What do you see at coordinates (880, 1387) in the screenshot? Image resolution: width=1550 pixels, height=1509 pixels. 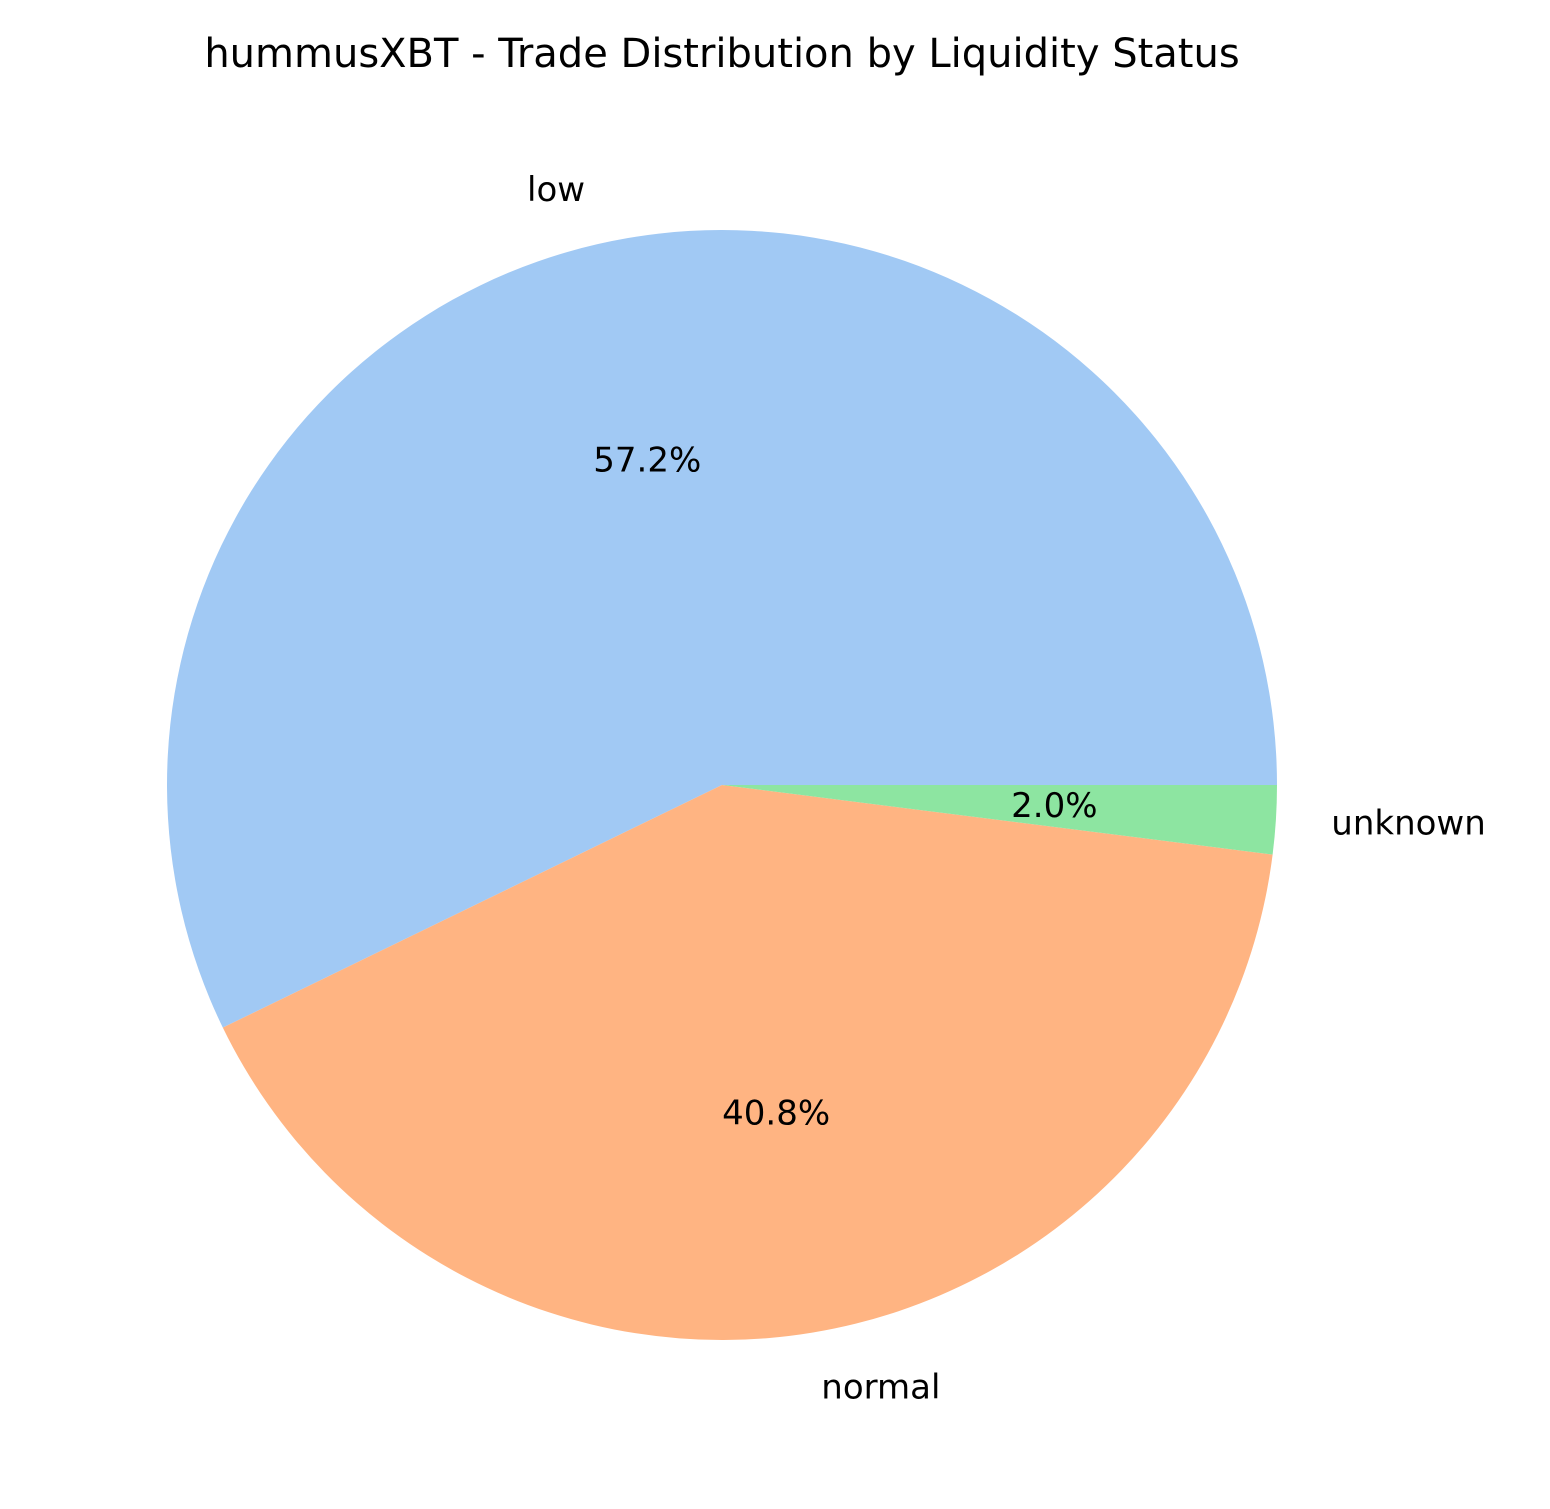 I see `slice-label-normal: normal` at bounding box center [880, 1387].